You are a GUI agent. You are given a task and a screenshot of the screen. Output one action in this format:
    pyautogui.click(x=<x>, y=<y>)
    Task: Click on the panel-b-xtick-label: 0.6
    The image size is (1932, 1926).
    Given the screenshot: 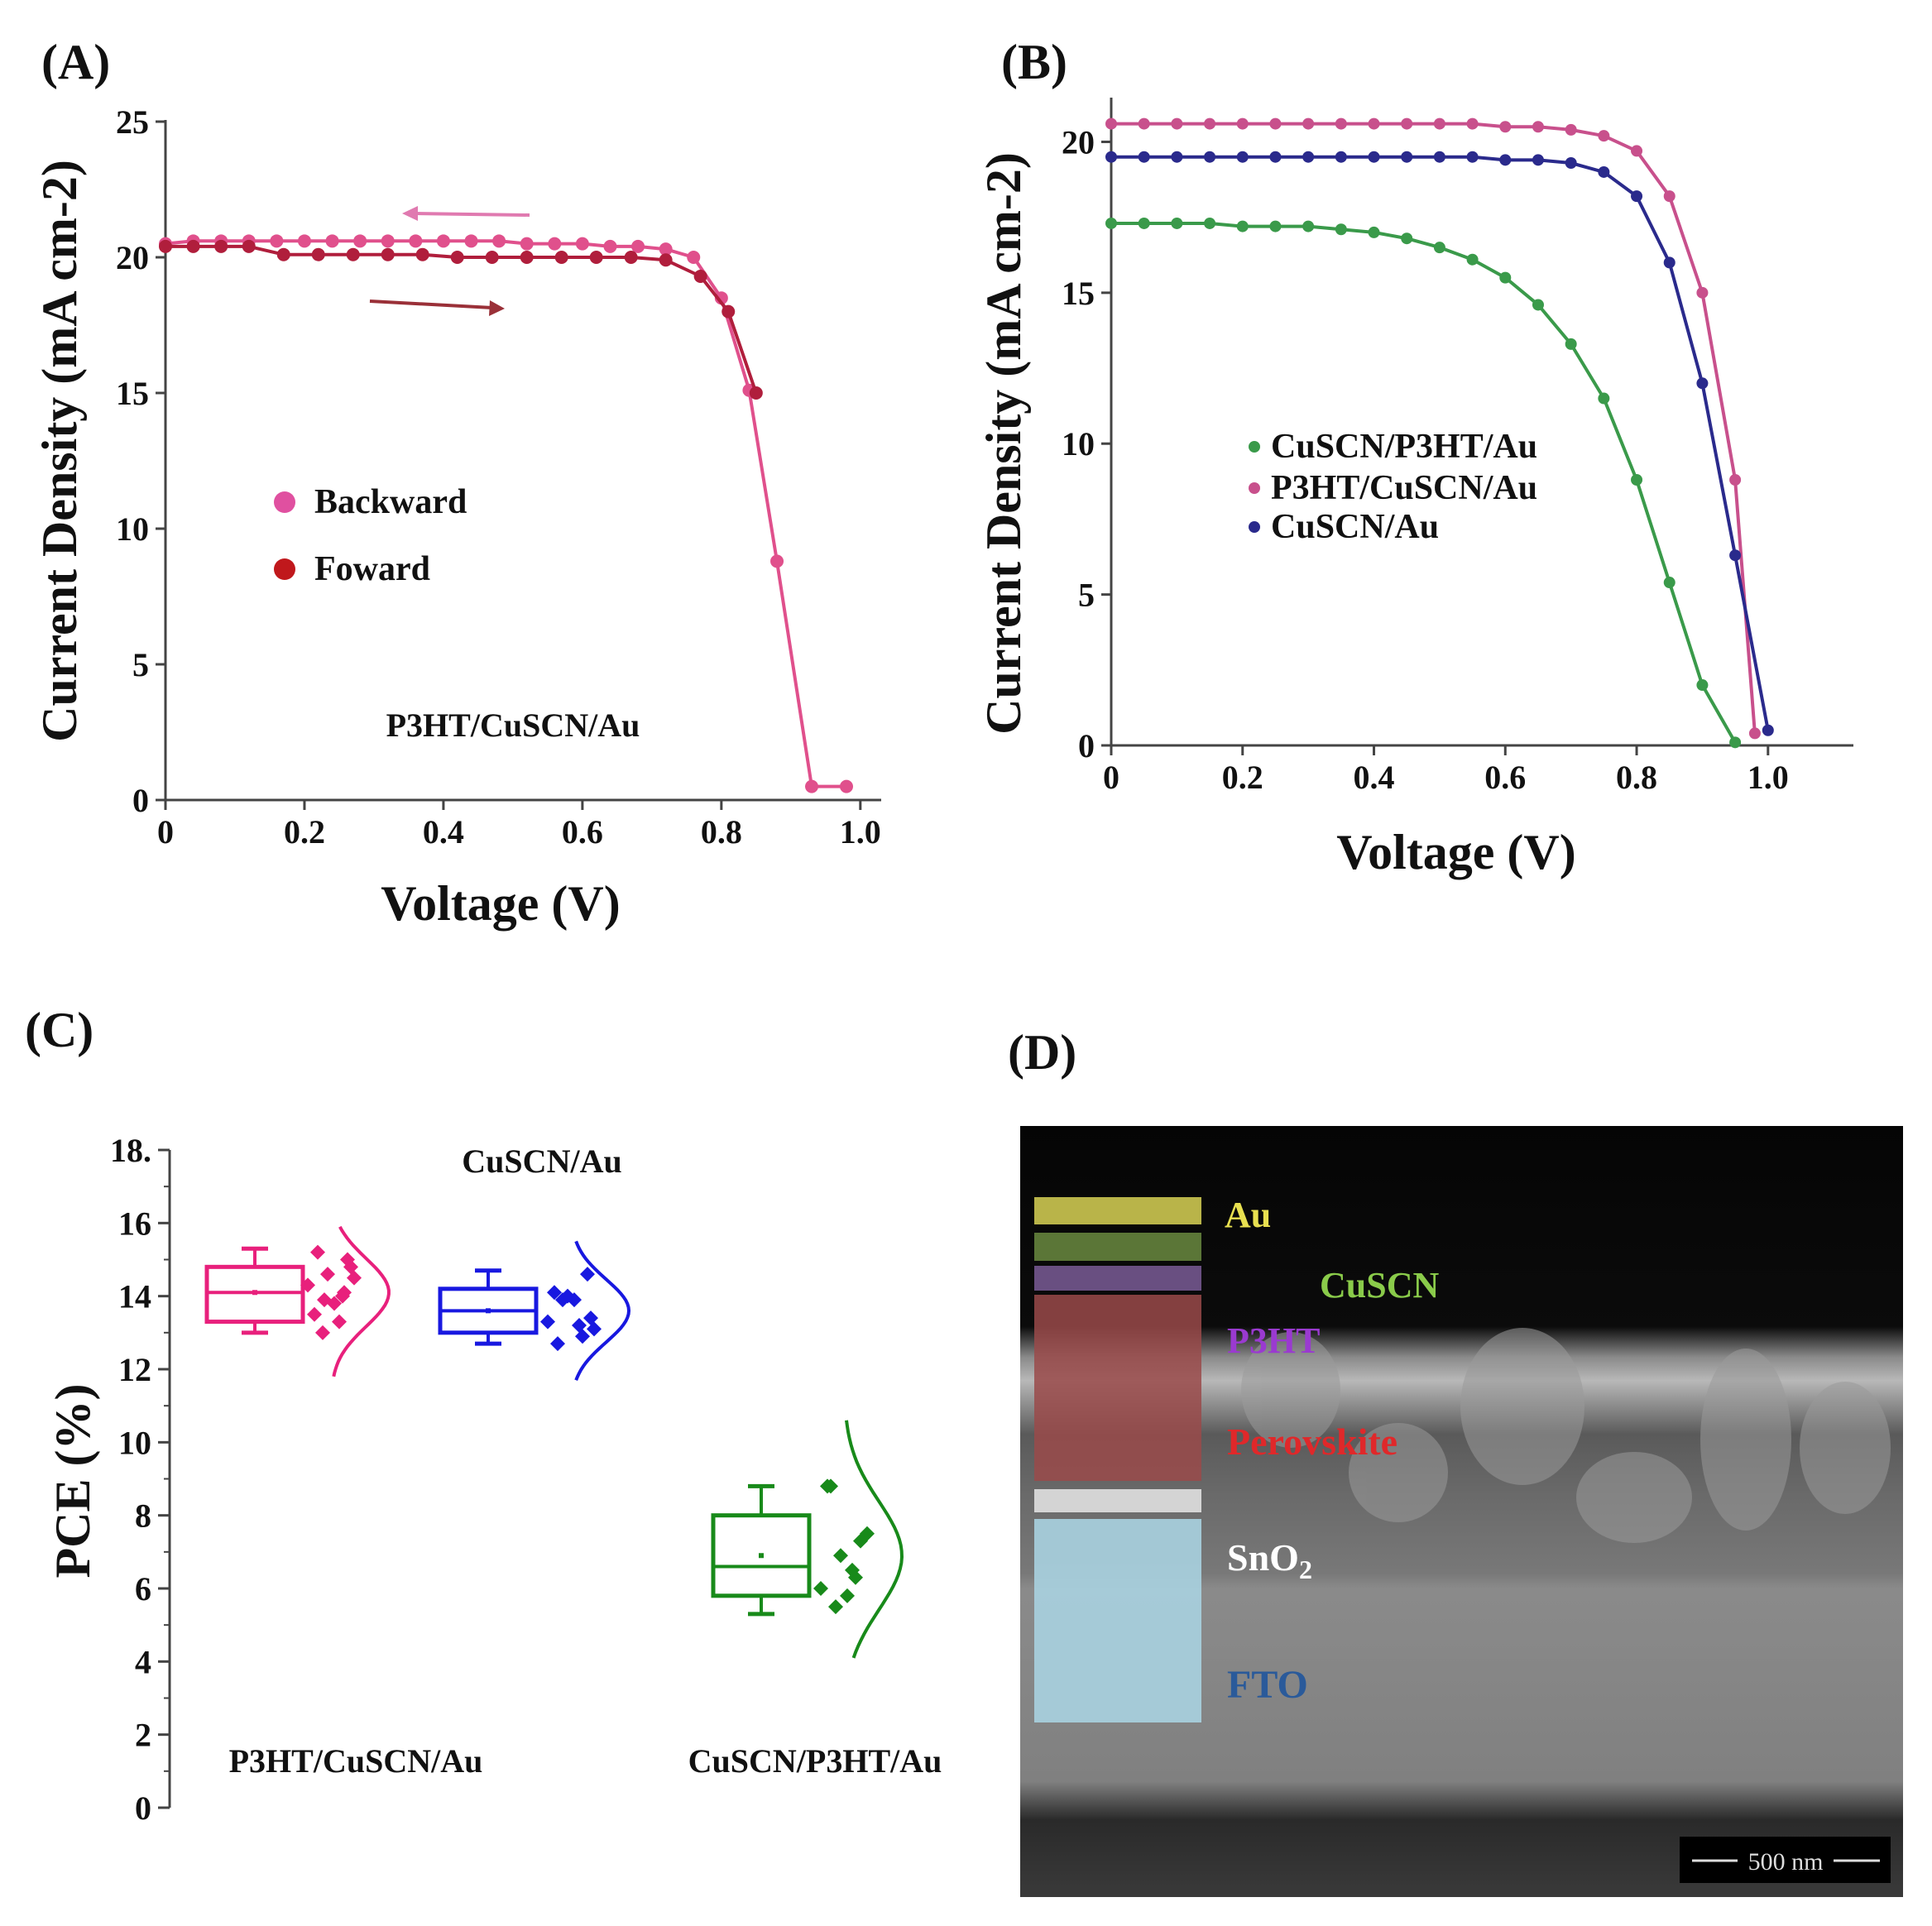 What is the action you would take?
    pyautogui.click(x=1505, y=777)
    